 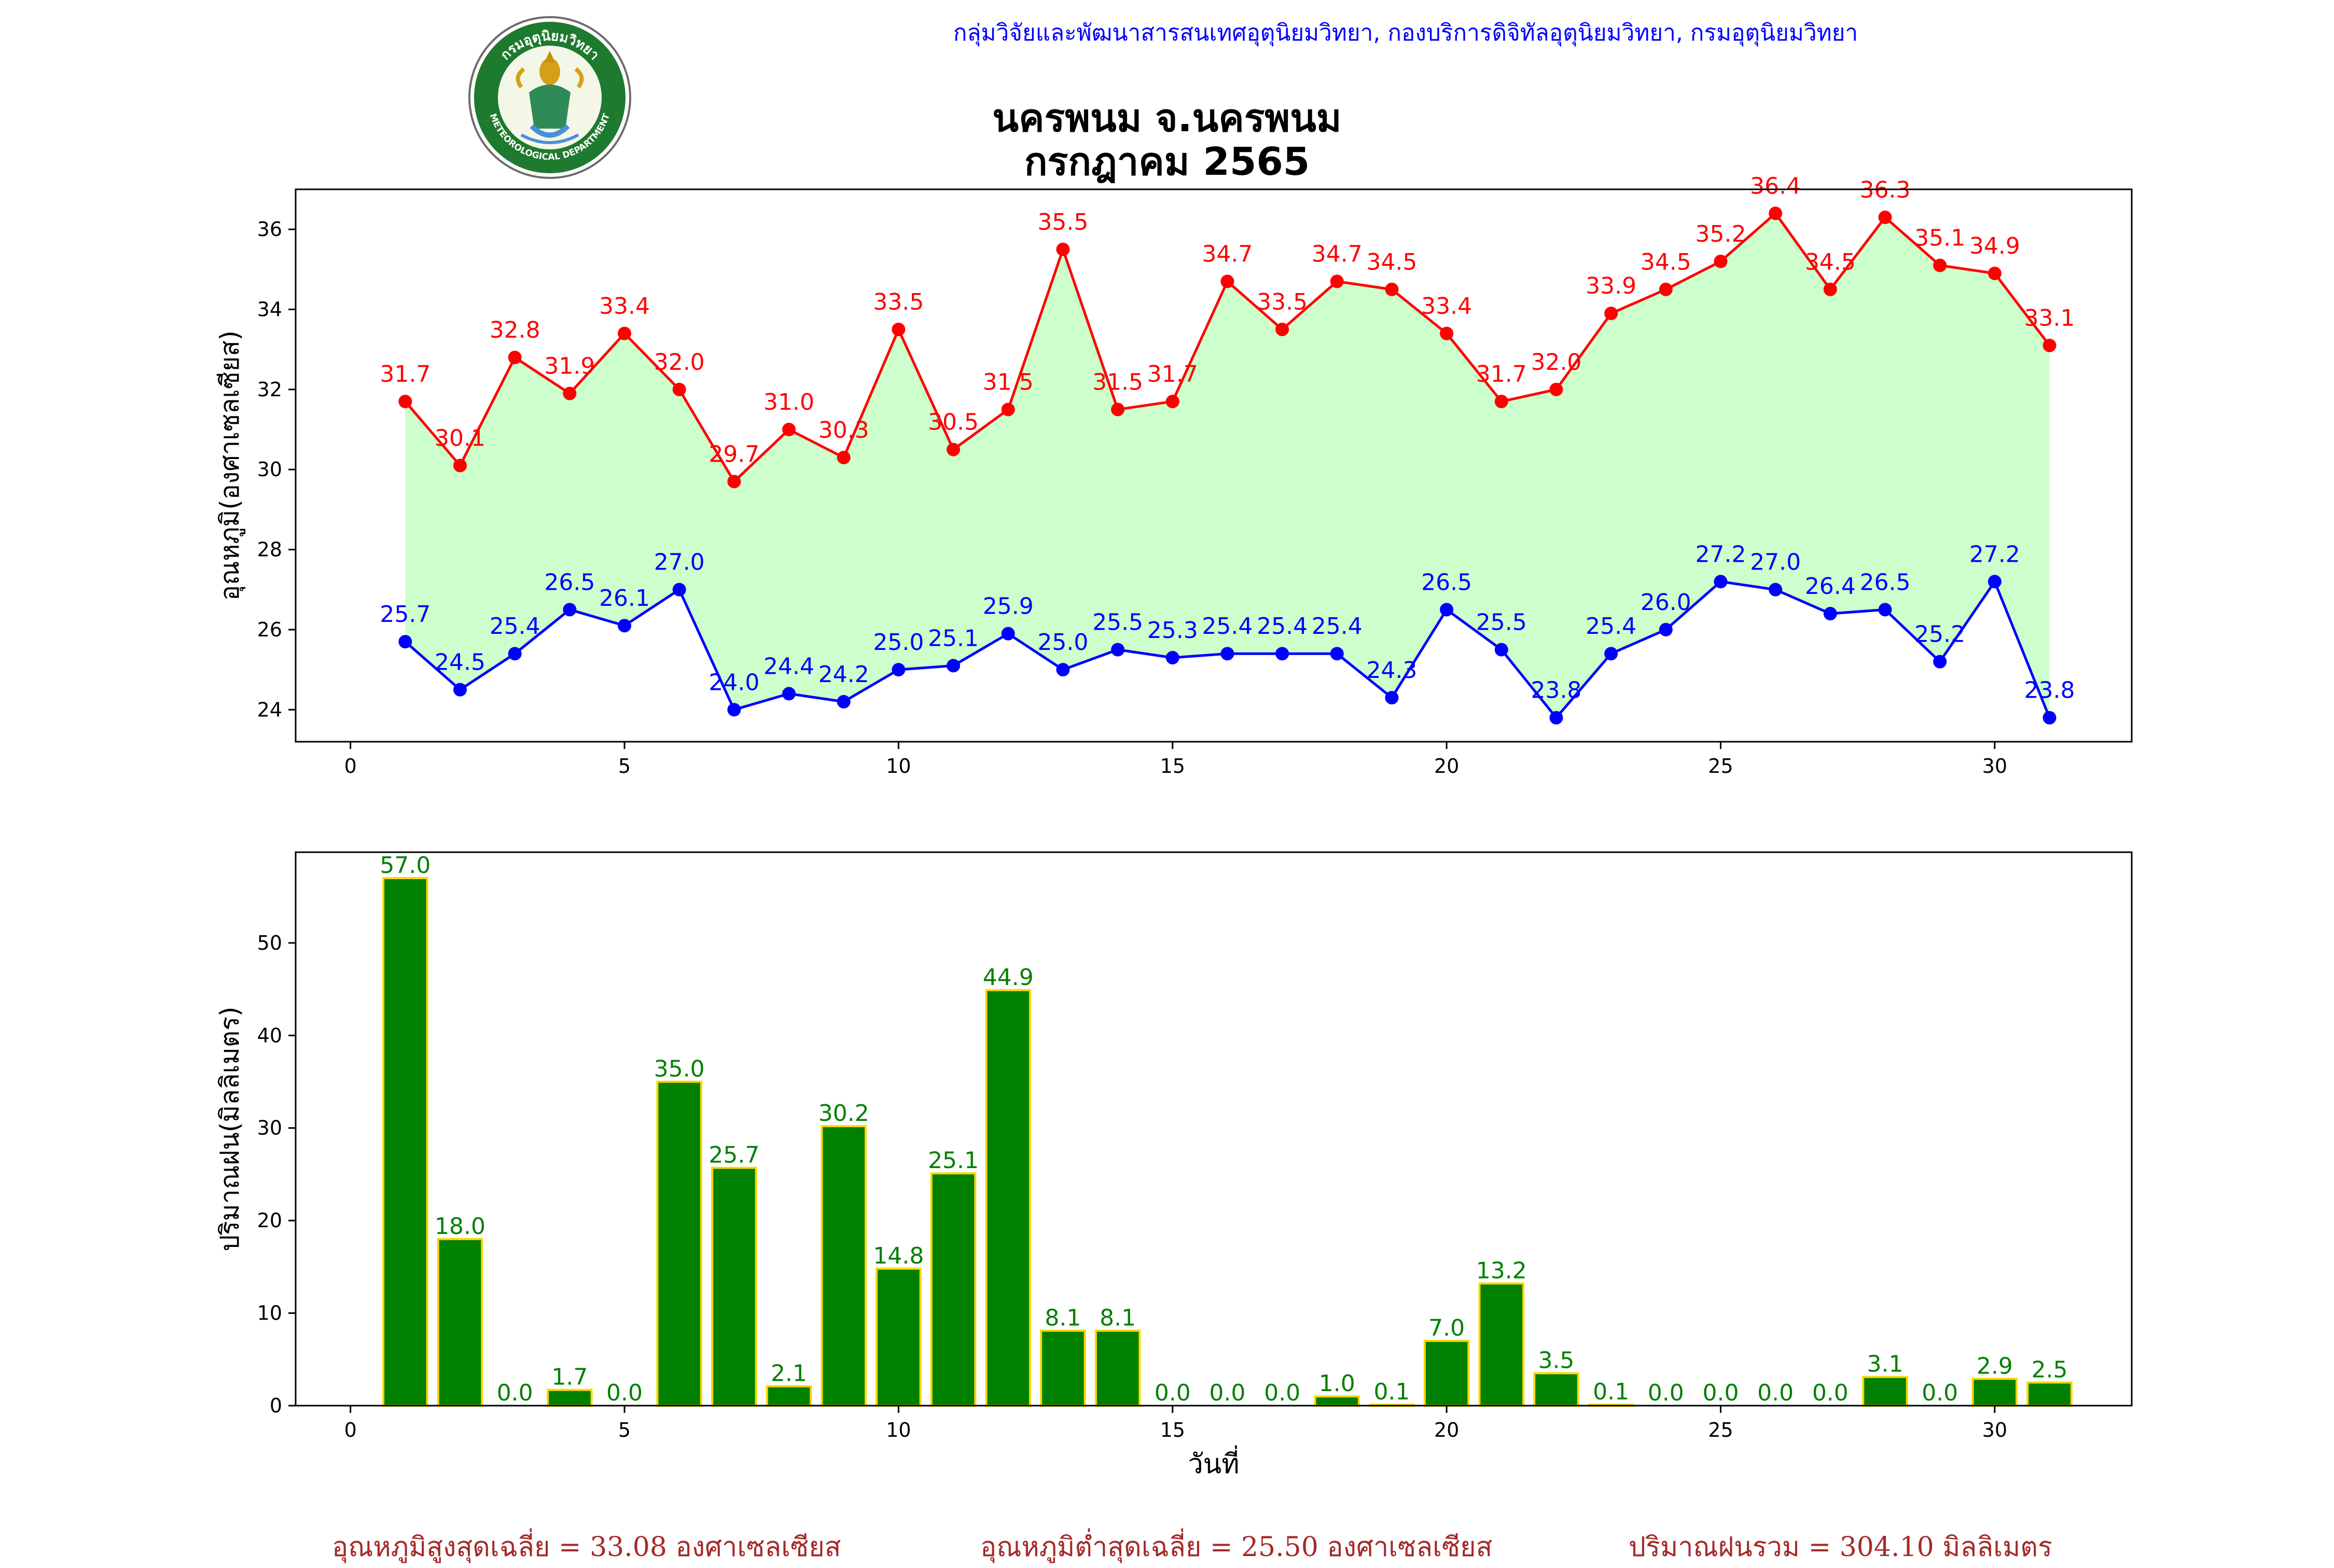 What do you see at coordinates (269, 629) in the screenshot?
I see `y-tick-label: 26` at bounding box center [269, 629].